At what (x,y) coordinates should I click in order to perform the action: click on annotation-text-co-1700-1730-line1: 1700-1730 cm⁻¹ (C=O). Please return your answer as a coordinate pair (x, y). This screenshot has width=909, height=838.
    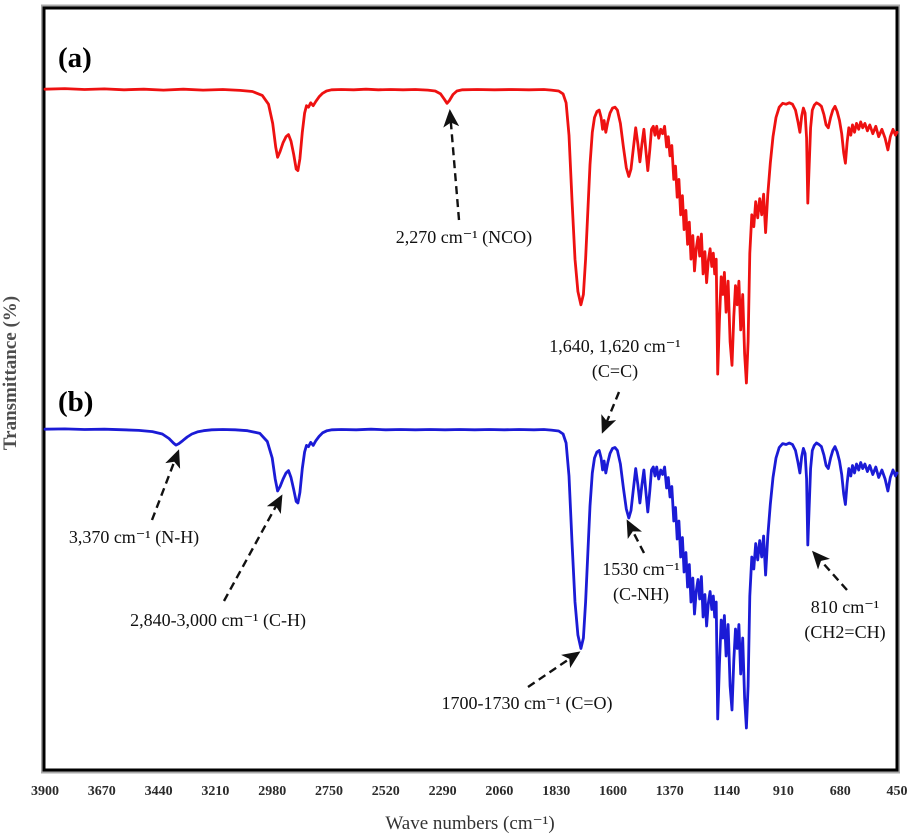
    Looking at the image, I should click on (526, 703).